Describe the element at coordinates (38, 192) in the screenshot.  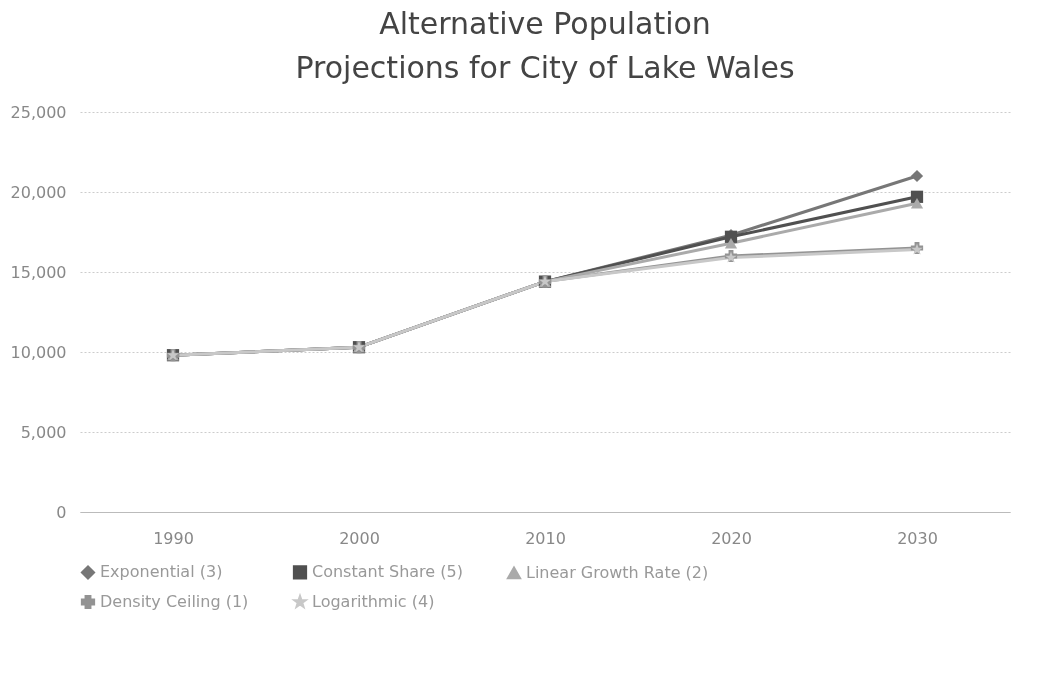
I see `y-tick-label: 20,000` at that location.